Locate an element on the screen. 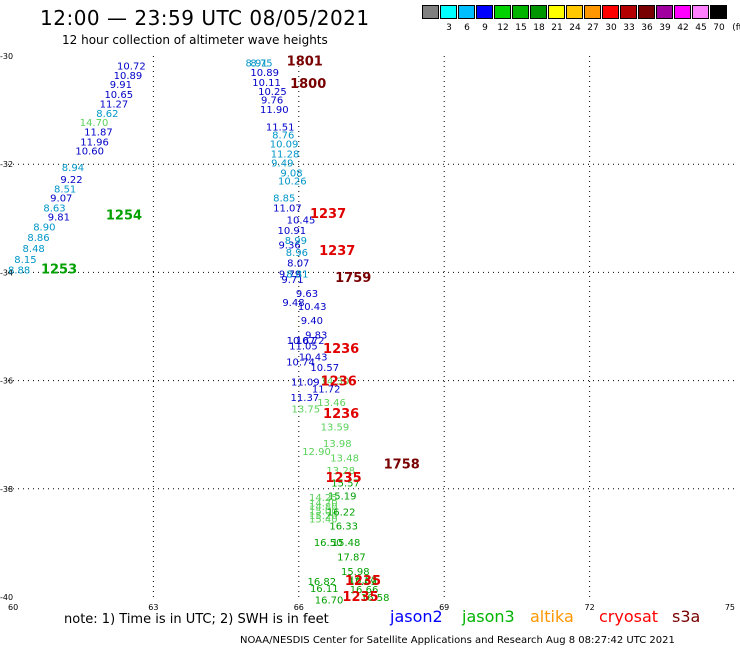 Image resolution: width=740 pixels, height=650 pixels. wave-height-label: 13.46 is located at coordinates (331, 403).